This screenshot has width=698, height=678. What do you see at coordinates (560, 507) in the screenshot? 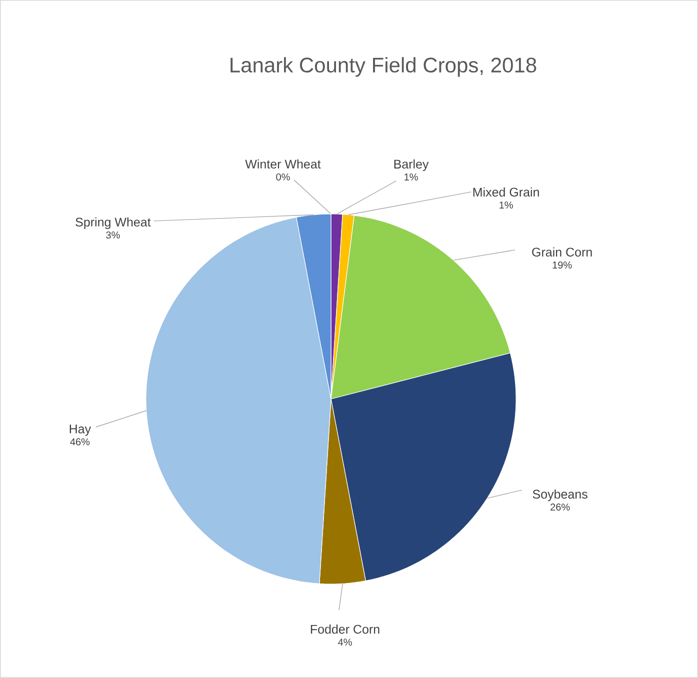
I see `data-label: 26%` at bounding box center [560, 507].